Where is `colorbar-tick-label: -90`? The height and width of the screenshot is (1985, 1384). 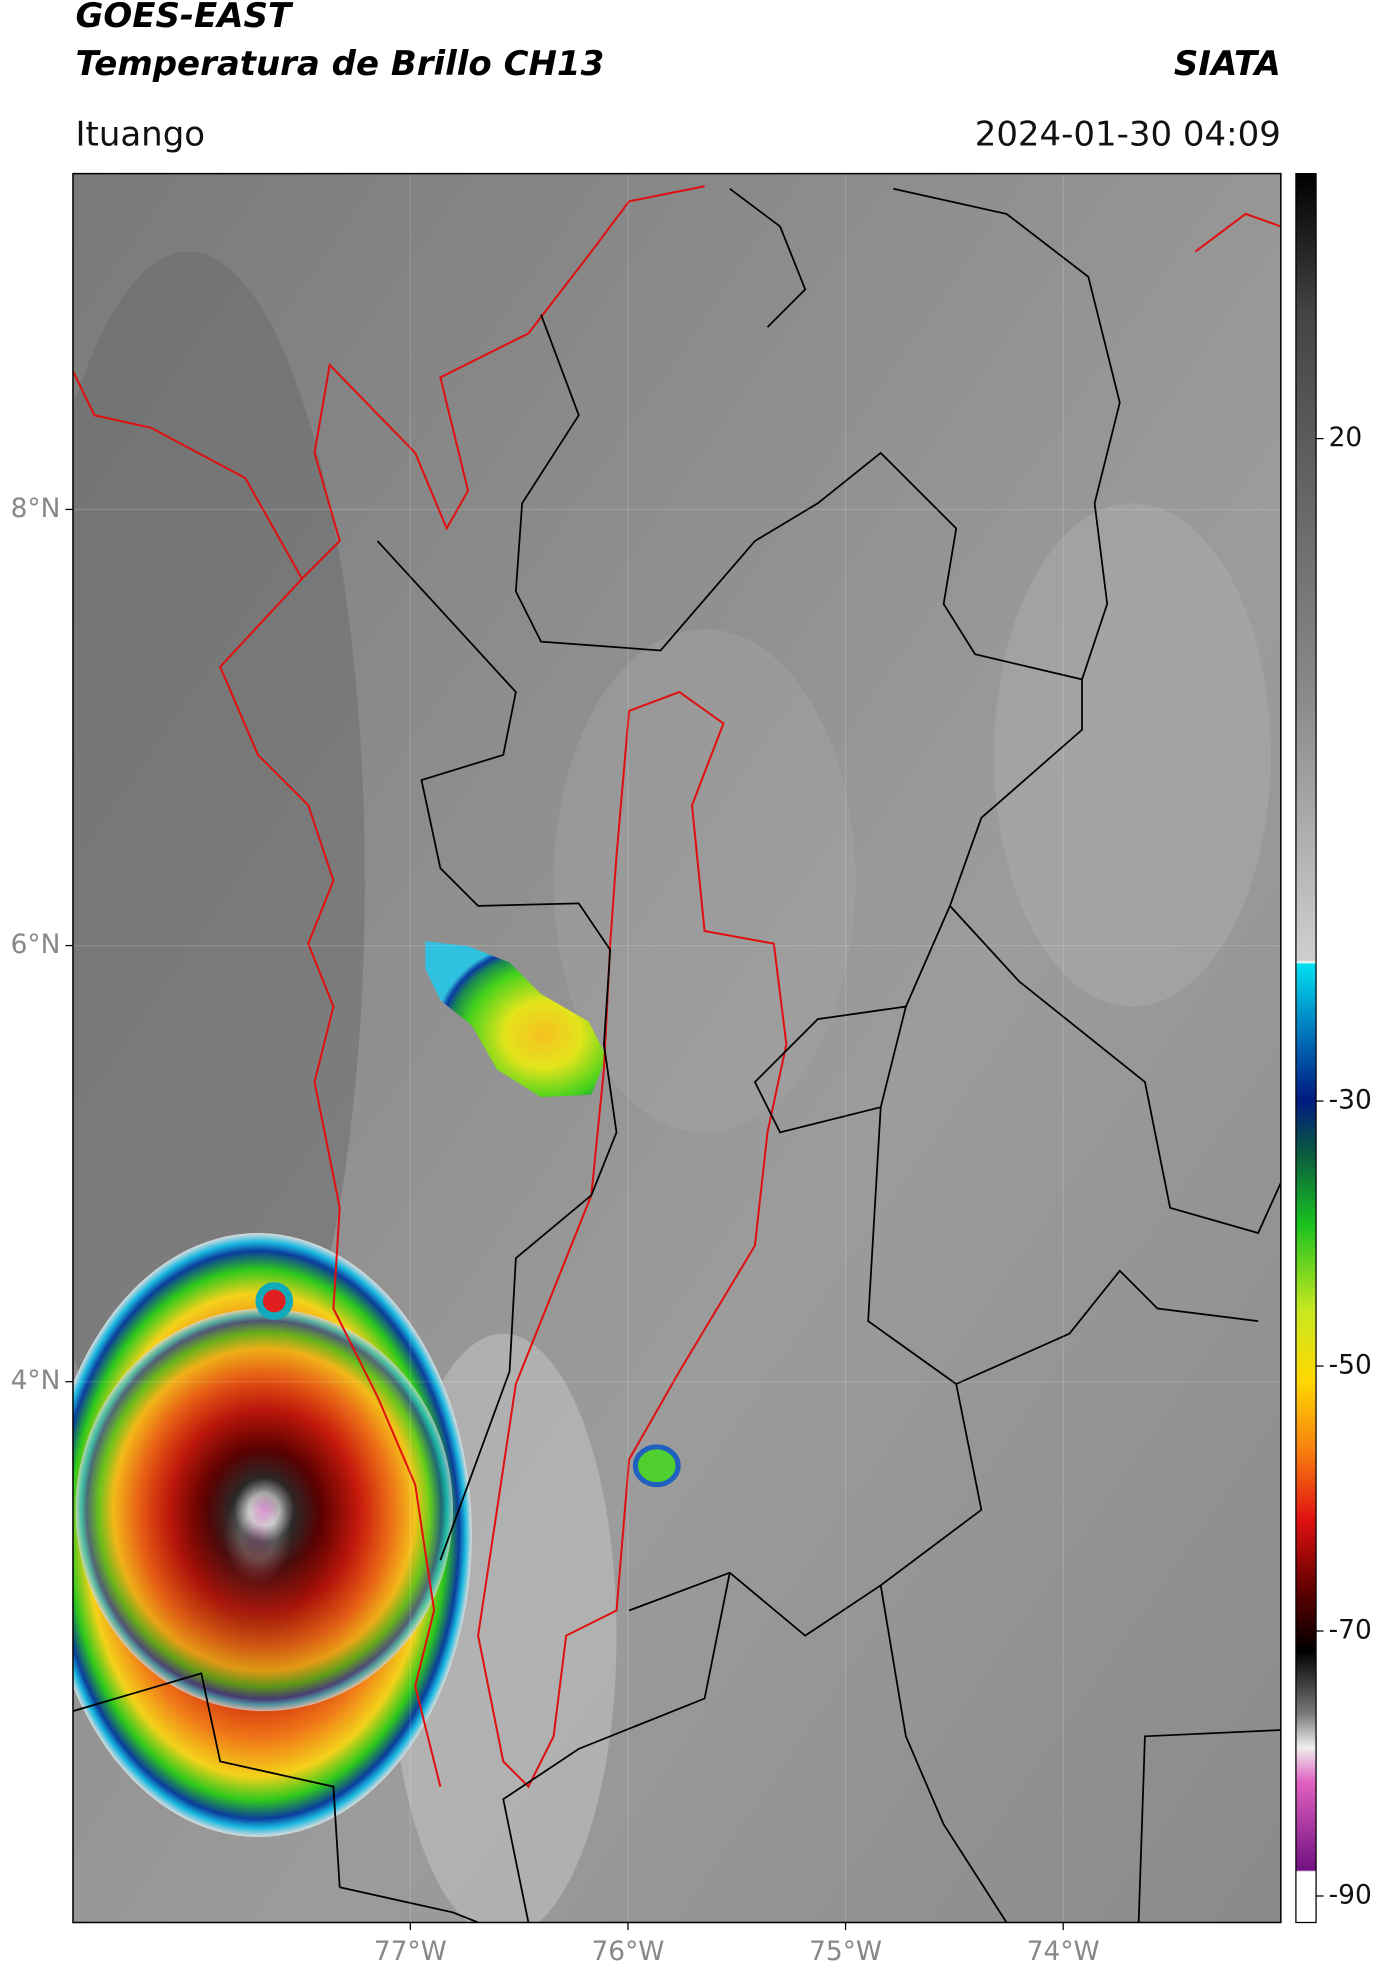 colorbar-tick-label: -90 is located at coordinates (1350, 1894).